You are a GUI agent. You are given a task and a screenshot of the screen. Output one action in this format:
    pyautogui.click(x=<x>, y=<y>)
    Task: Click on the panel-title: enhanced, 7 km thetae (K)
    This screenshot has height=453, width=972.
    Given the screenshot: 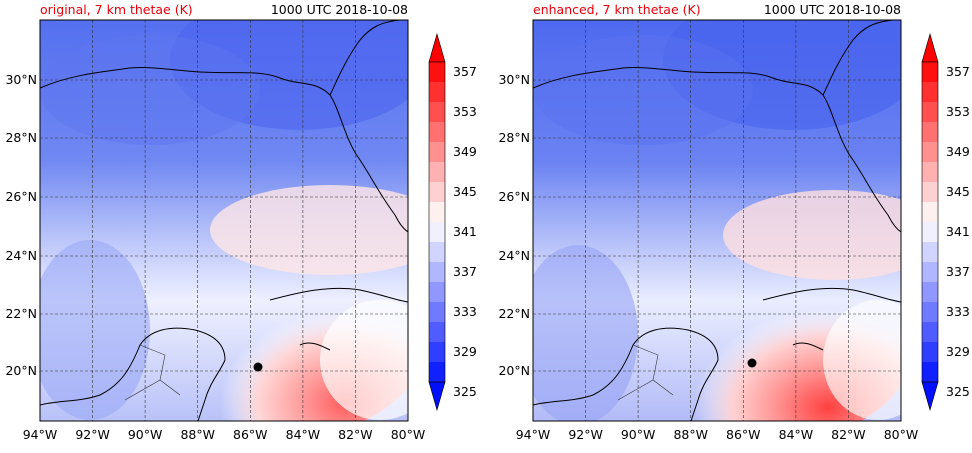 What is the action you would take?
    pyautogui.click(x=617, y=9)
    